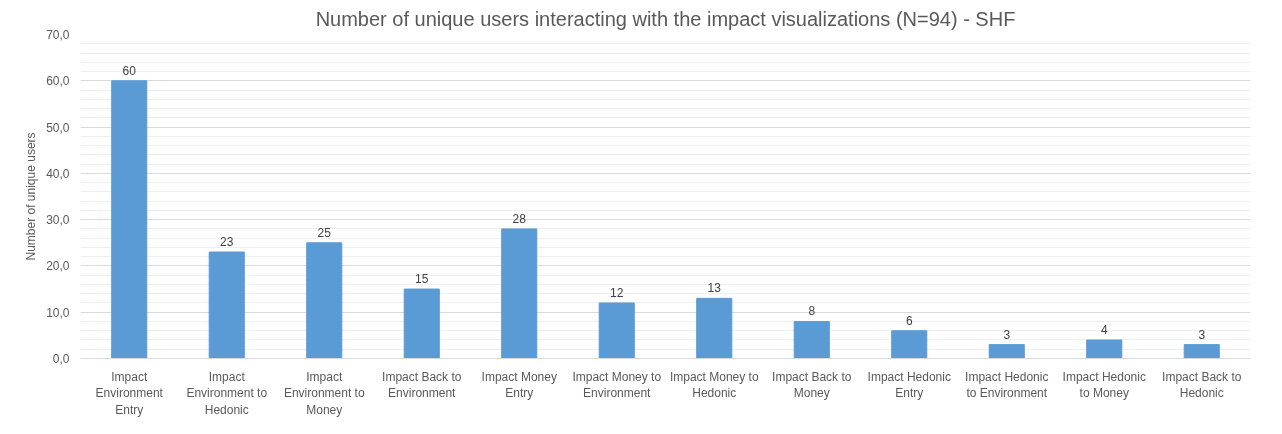 The width and height of the screenshot is (1282, 434). What do you see at coordinates (714, 288) in the screenshot?
I see `data-label: 13` at bounding box center [714, 288].